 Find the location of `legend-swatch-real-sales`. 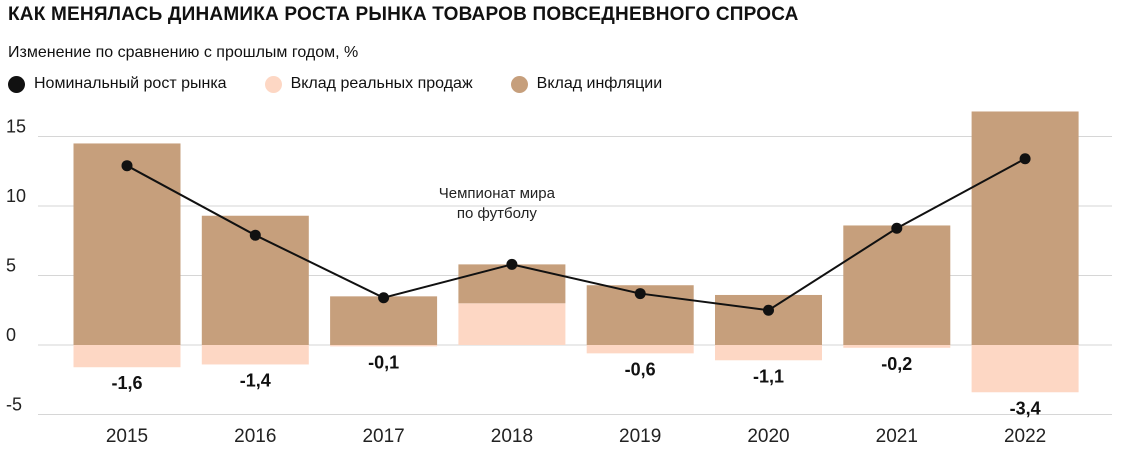

legend-swatch-real-sales is located at coordinates (273, 84).